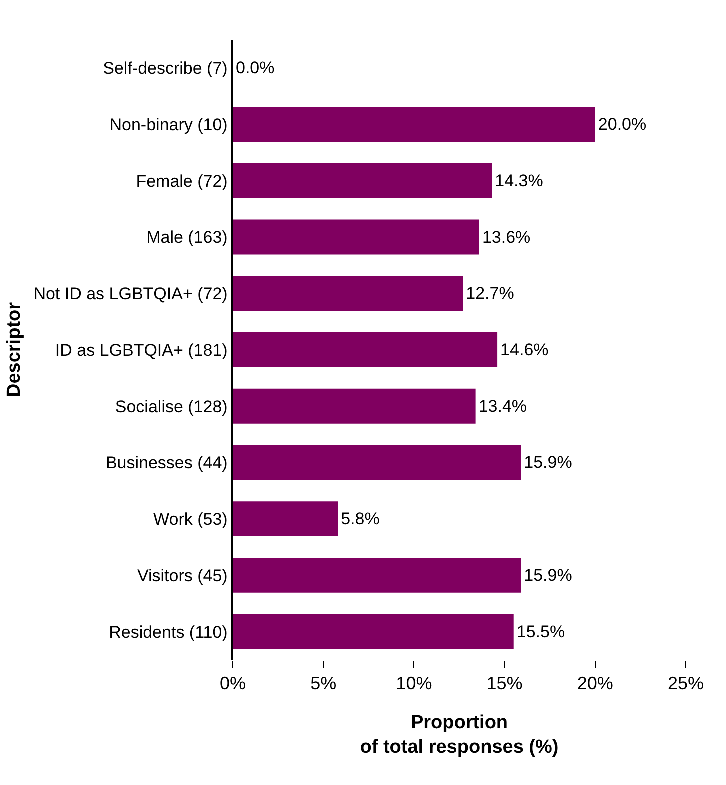 This screenshot has width=726, height=785. I want to click on data-label: 15.5%, so click(541, 632).